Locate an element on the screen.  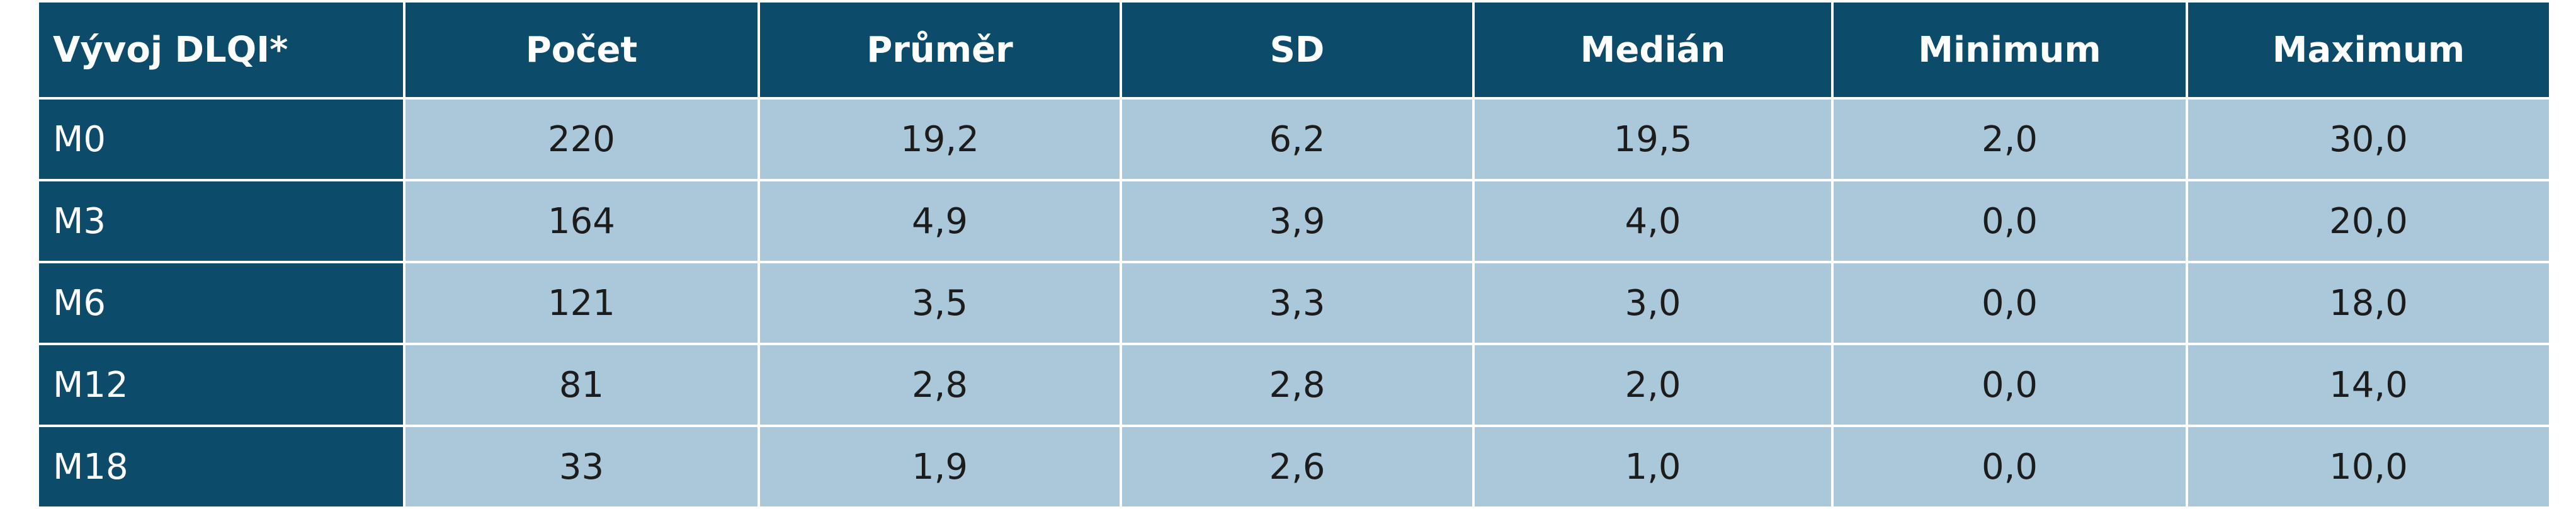
header-cell-median: Medián is located at coordinates (1653, 50).